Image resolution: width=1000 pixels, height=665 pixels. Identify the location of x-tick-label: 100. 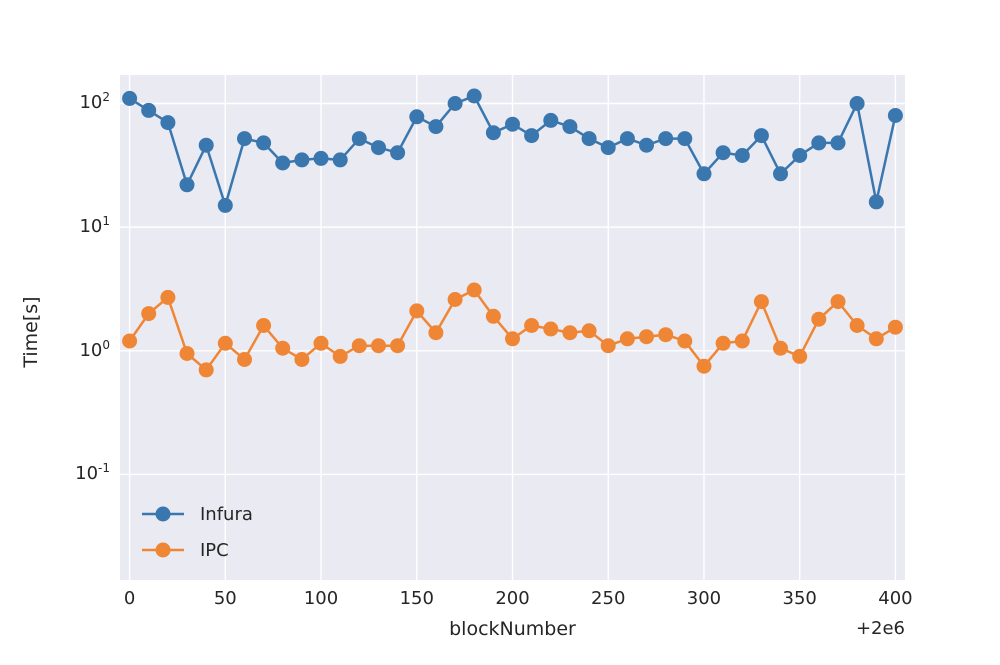
(321, 598).